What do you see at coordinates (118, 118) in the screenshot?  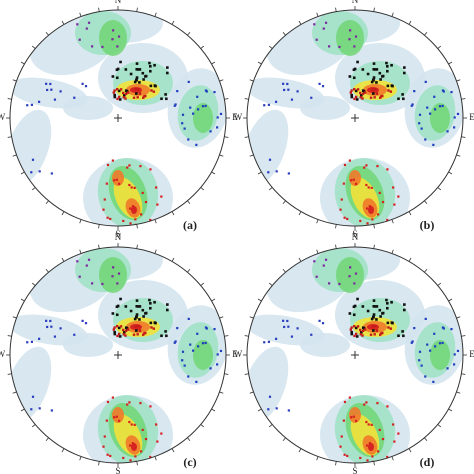 I see `center-cross` at bounding box center [118, 118].